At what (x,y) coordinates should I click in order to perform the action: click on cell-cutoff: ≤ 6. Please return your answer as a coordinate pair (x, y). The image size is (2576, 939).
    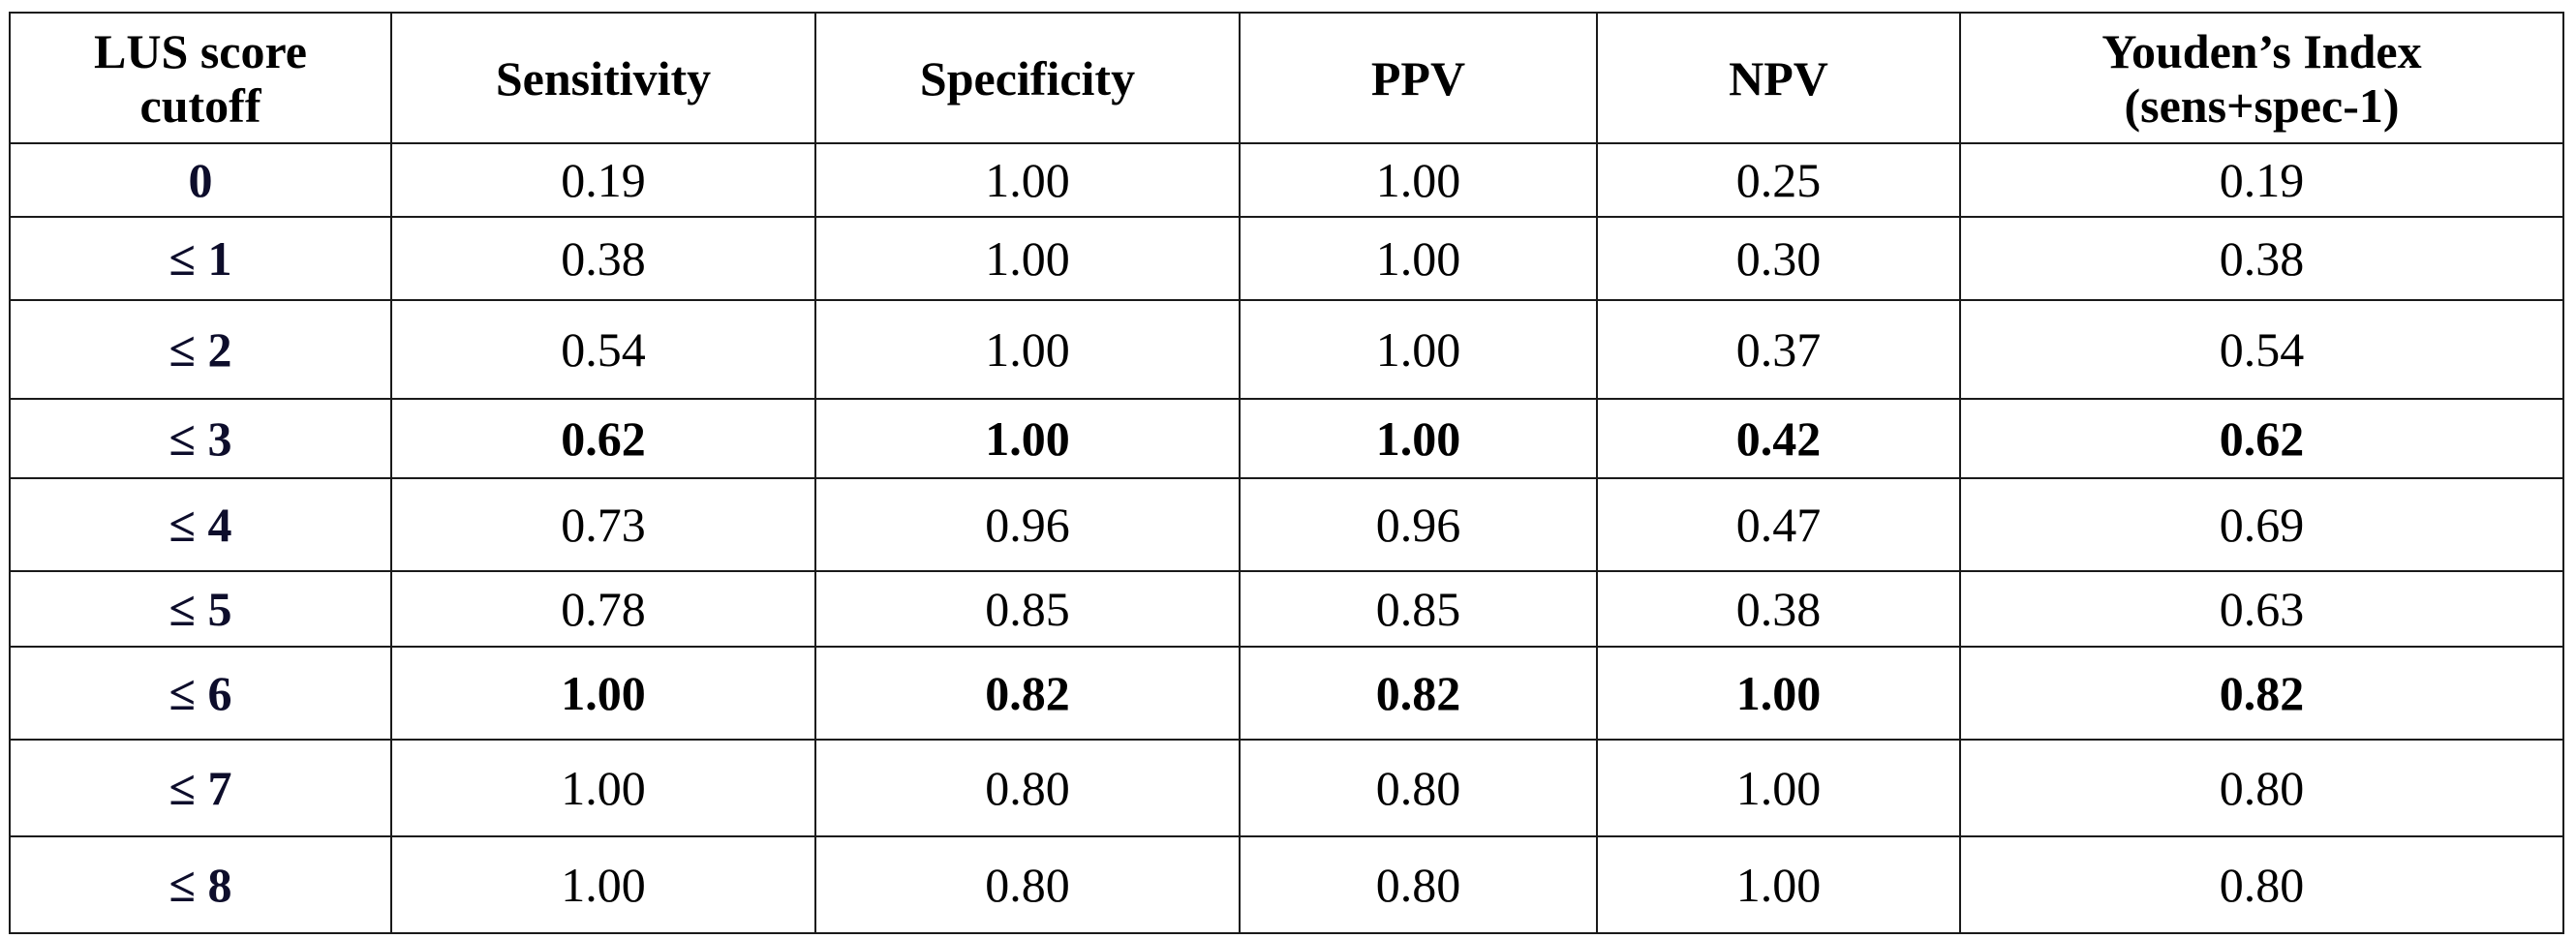
    Looking at the image, I should click on (200, 693).